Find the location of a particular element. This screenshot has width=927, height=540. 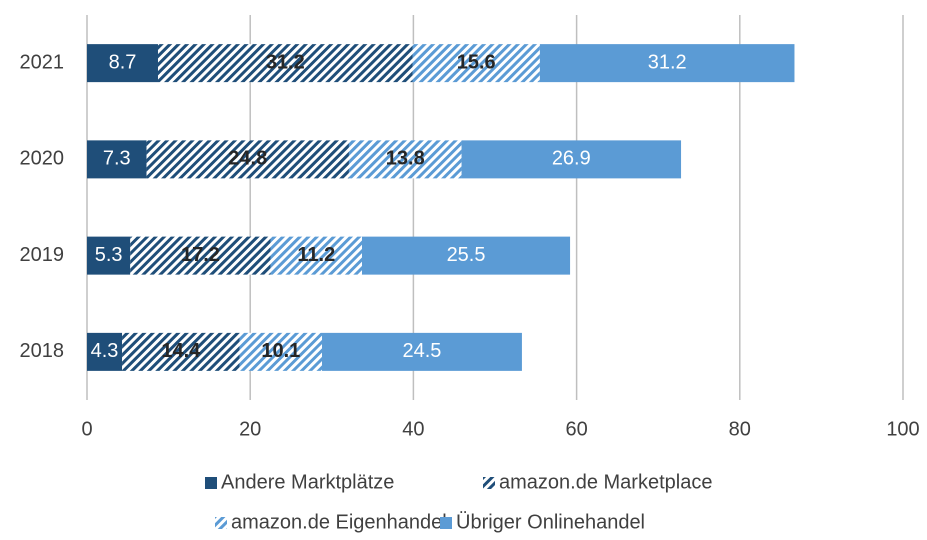

data-label: 14.4 is located at coordinates (181, 351).